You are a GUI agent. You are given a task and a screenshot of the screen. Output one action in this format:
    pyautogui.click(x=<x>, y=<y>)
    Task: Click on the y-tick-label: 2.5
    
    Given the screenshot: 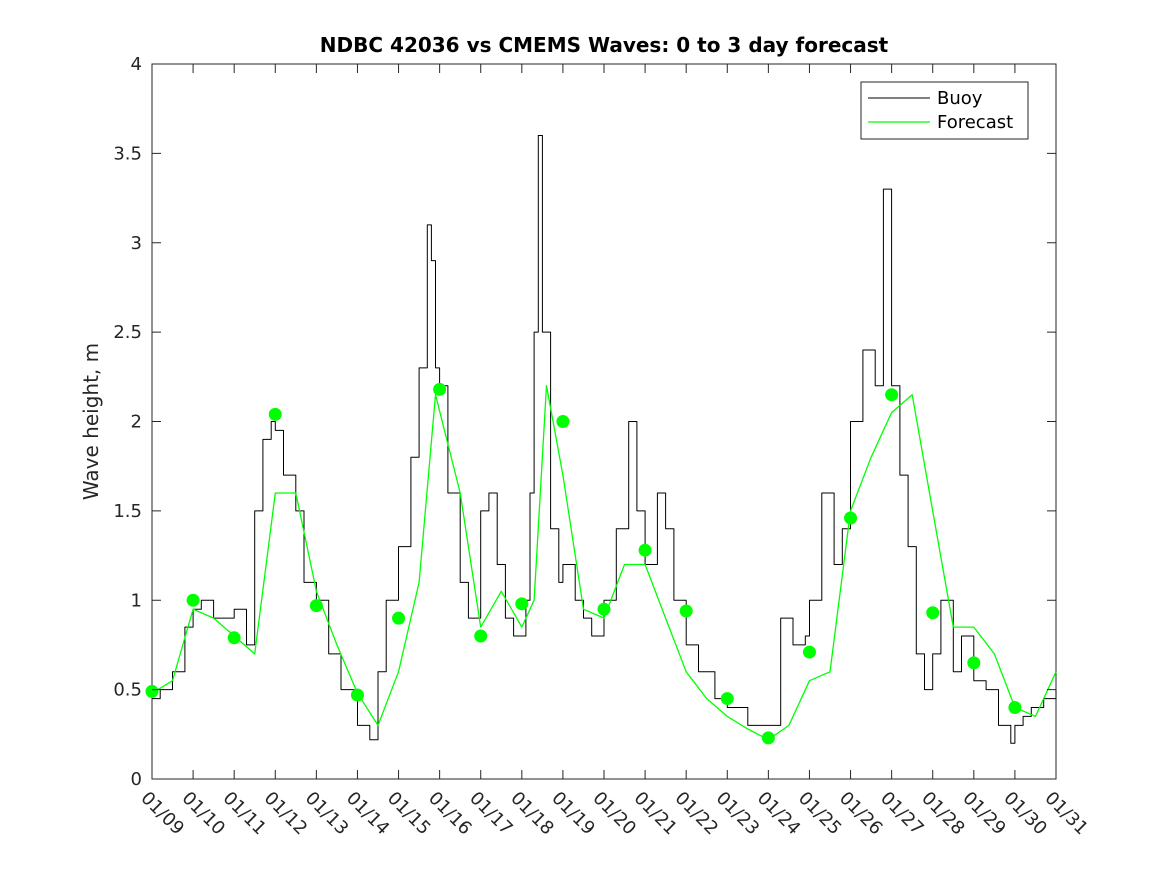 What is the action you would take?
    pyautogui.click(x=127, y=332)
    